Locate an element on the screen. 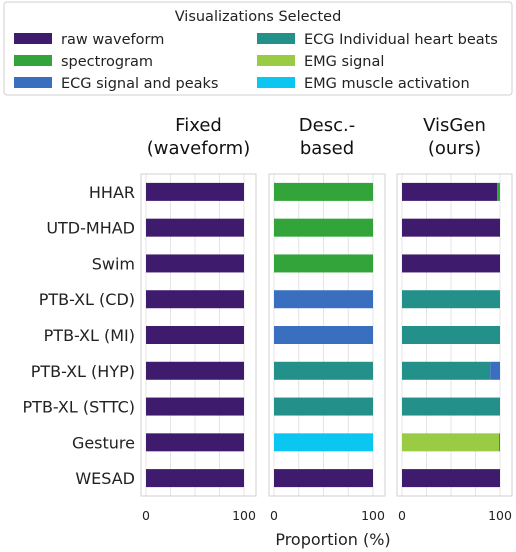 This screenshot has height=552, width=516. legend-swatch-raw-waveform is located at coordinates (33, 38).